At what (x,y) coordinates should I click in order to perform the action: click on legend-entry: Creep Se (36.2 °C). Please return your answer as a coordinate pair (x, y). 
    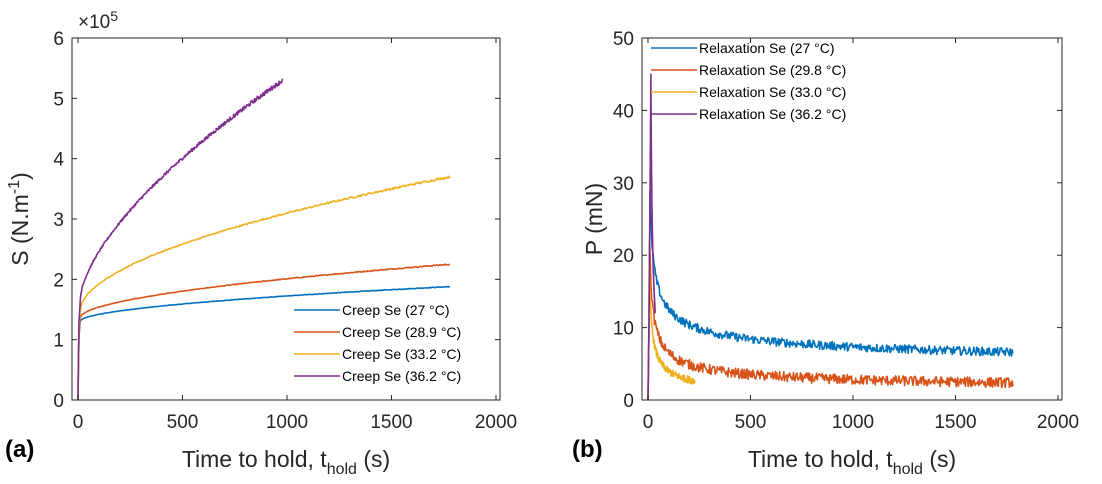
    Looking at the image, I should click on (401, 376).